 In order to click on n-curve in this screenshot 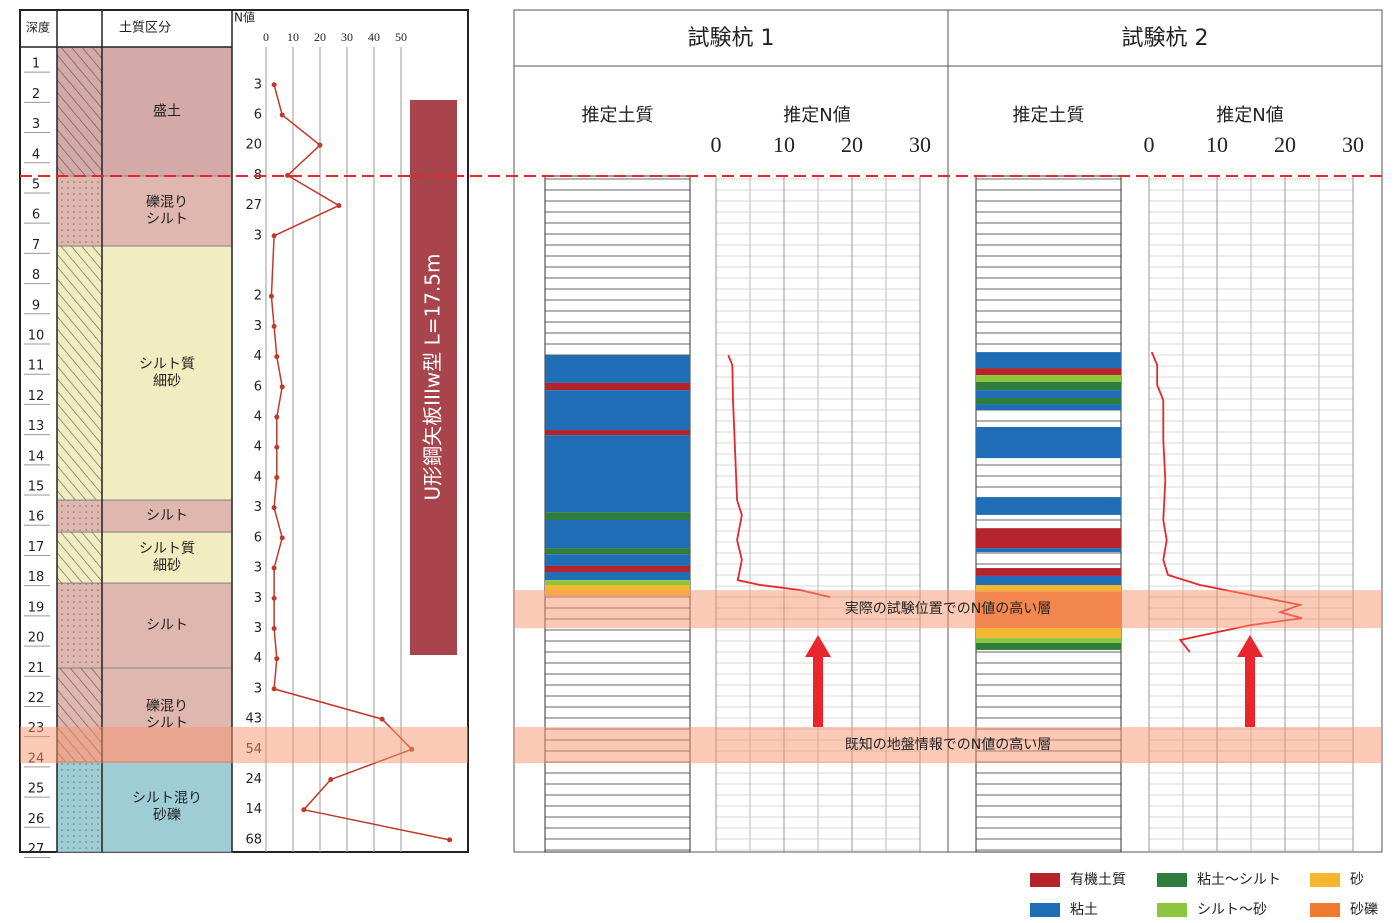, I will do `click(779, 476)`.